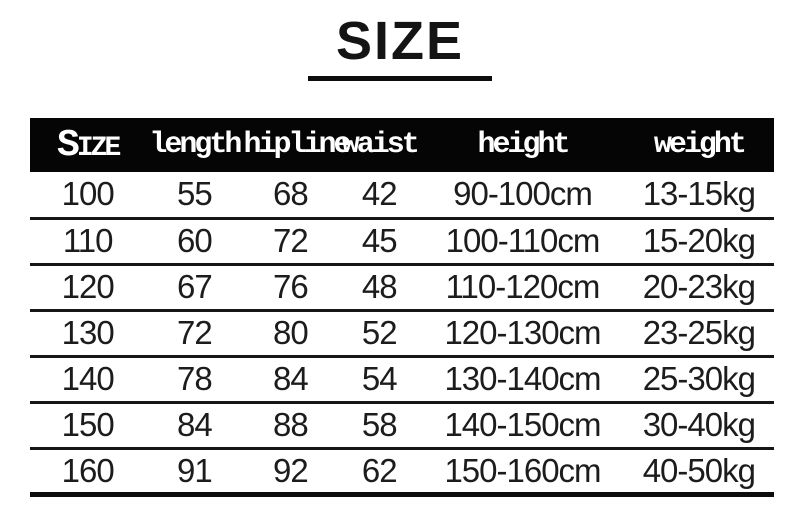 The height and width of the screenshot is (530, 800). What do you see at coordinates (291, 470) in the screenshot?
I see `cell-hipline: 92` at bounding box center [291, 470].